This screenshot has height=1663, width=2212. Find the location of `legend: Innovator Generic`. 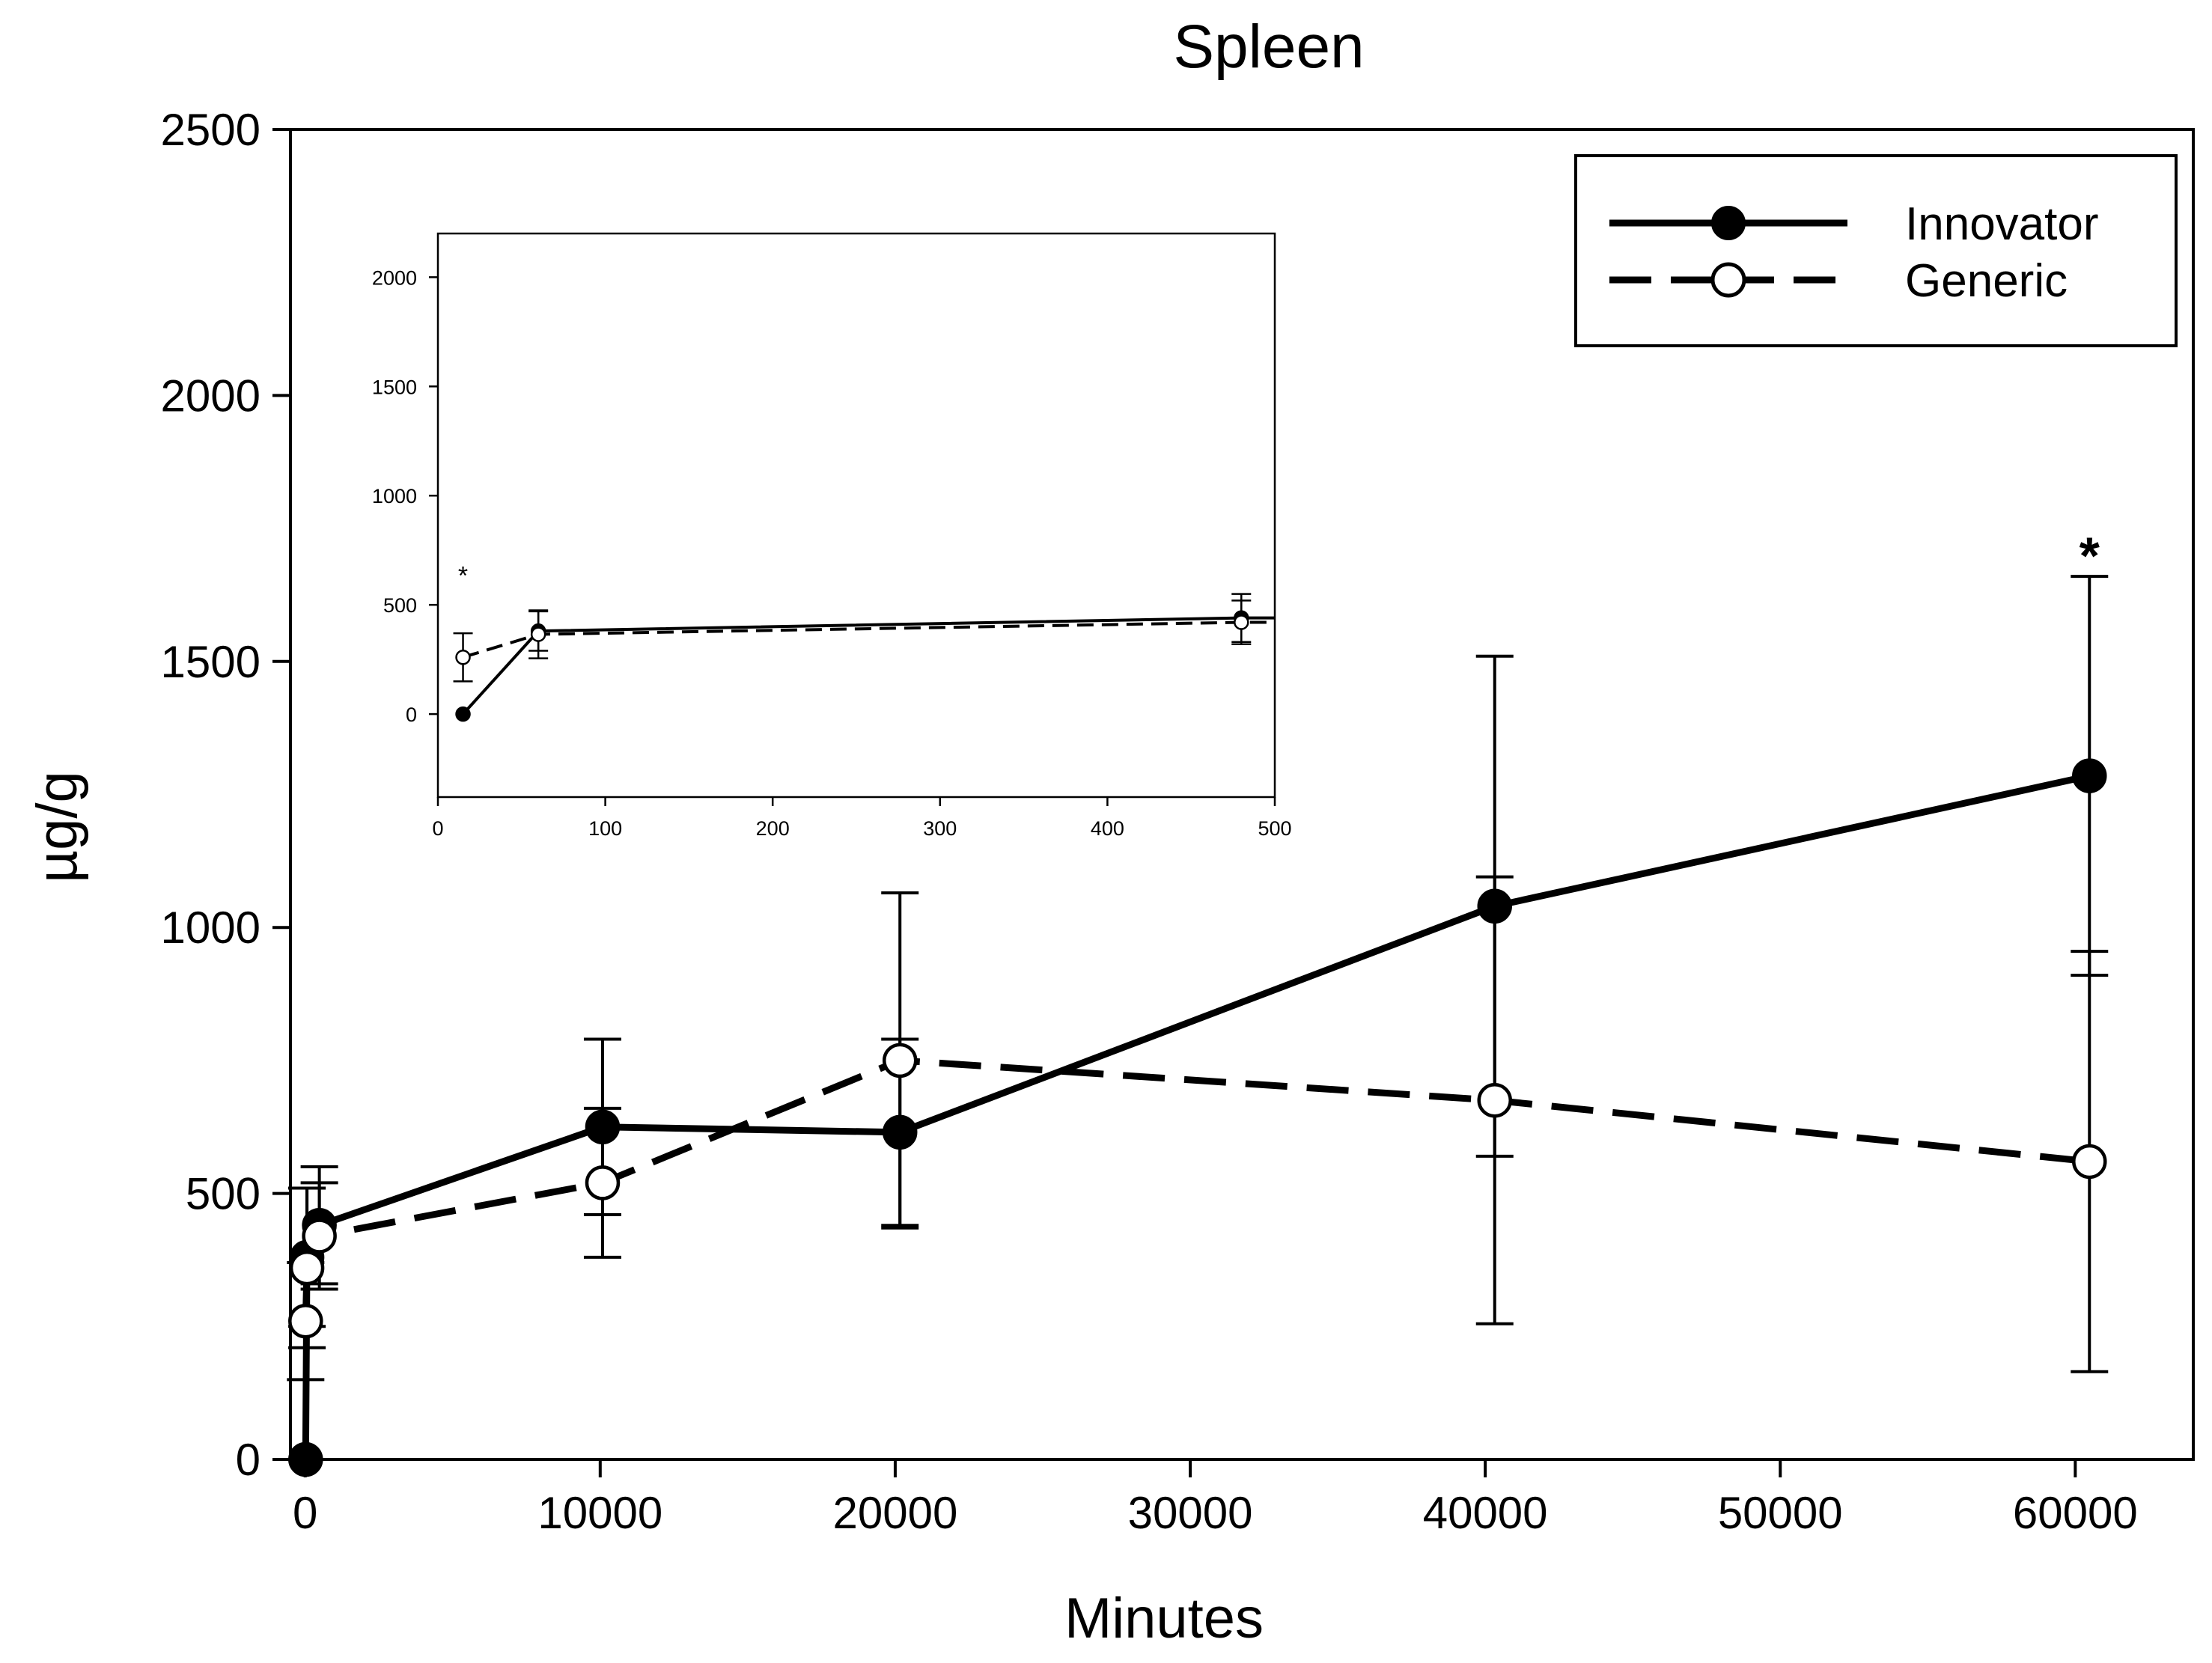

legend: Innovator Generic is located at coordinates (1876, 251).